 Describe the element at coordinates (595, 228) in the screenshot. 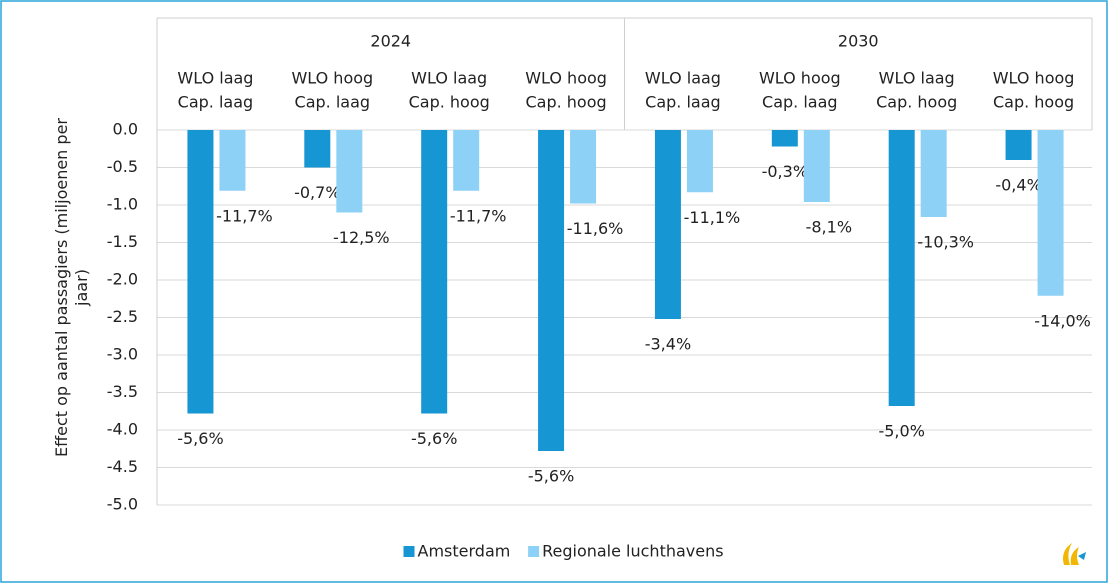

I see `data-label: -11,6%` at that location.